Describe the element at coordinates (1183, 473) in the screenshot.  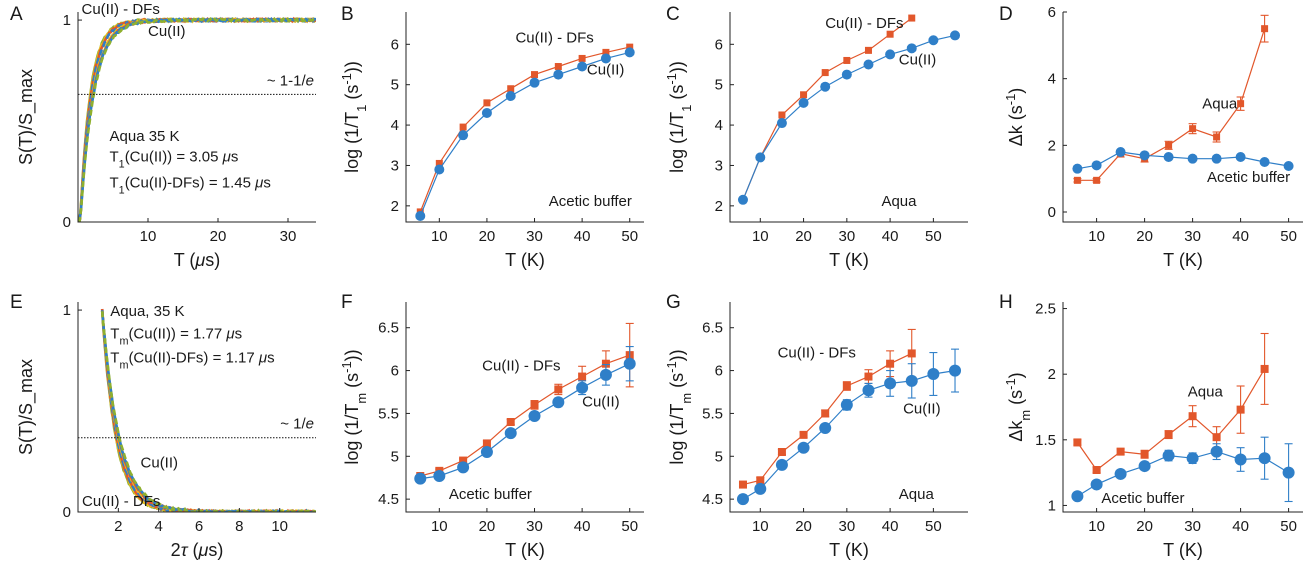
I see `series-line-acetic-buffer` at that location.